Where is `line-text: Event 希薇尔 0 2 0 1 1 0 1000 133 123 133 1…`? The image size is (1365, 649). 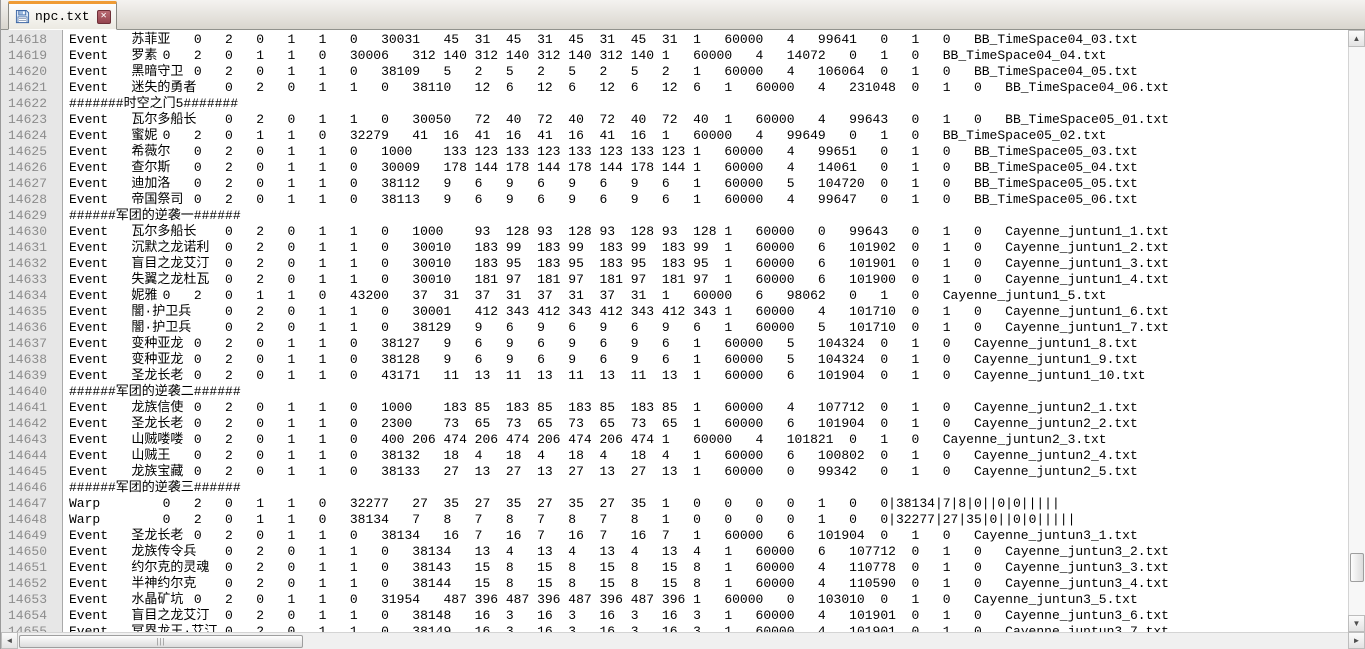 line-text: Event 希薇尔 0 2 0 1 1 0 1000 133 123 133 1… is located at coordinates (603, 151).